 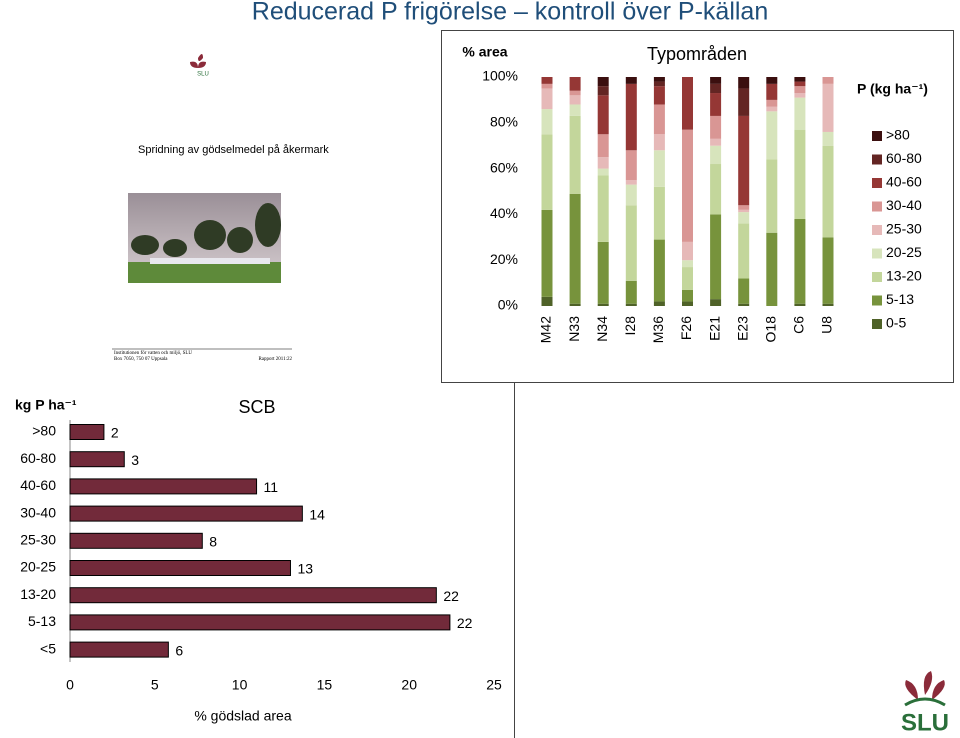 I want to click on y-tick-label: 0%, so click(x=508, y=305).